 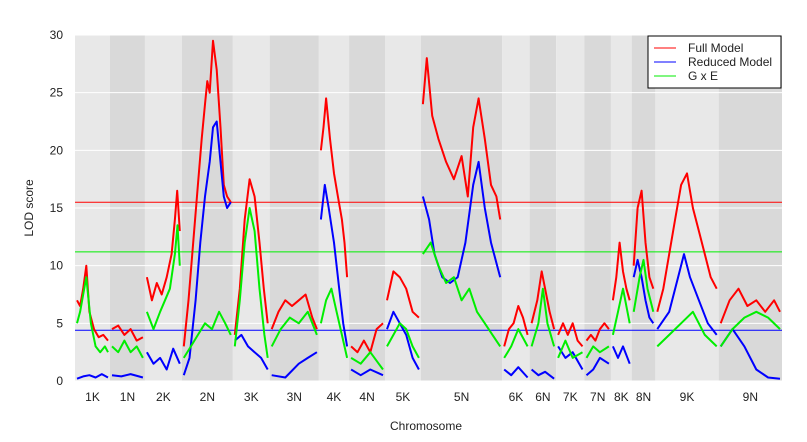 What do you see at coordinates (334, 397) in the screenshot?
I see `x-tick-label: 4K` at bounding box center [334, 397].